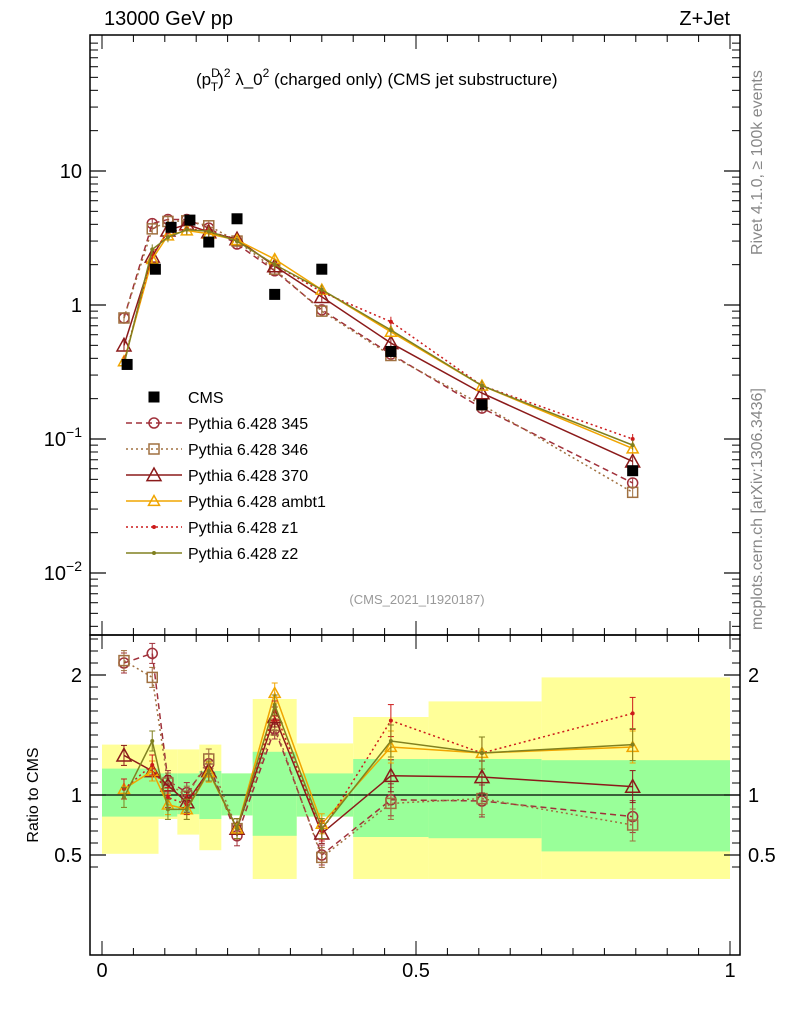  Describe the element at coordinates (101, 971) in the screenshot. I see `x-tick-label: 0` at that location.